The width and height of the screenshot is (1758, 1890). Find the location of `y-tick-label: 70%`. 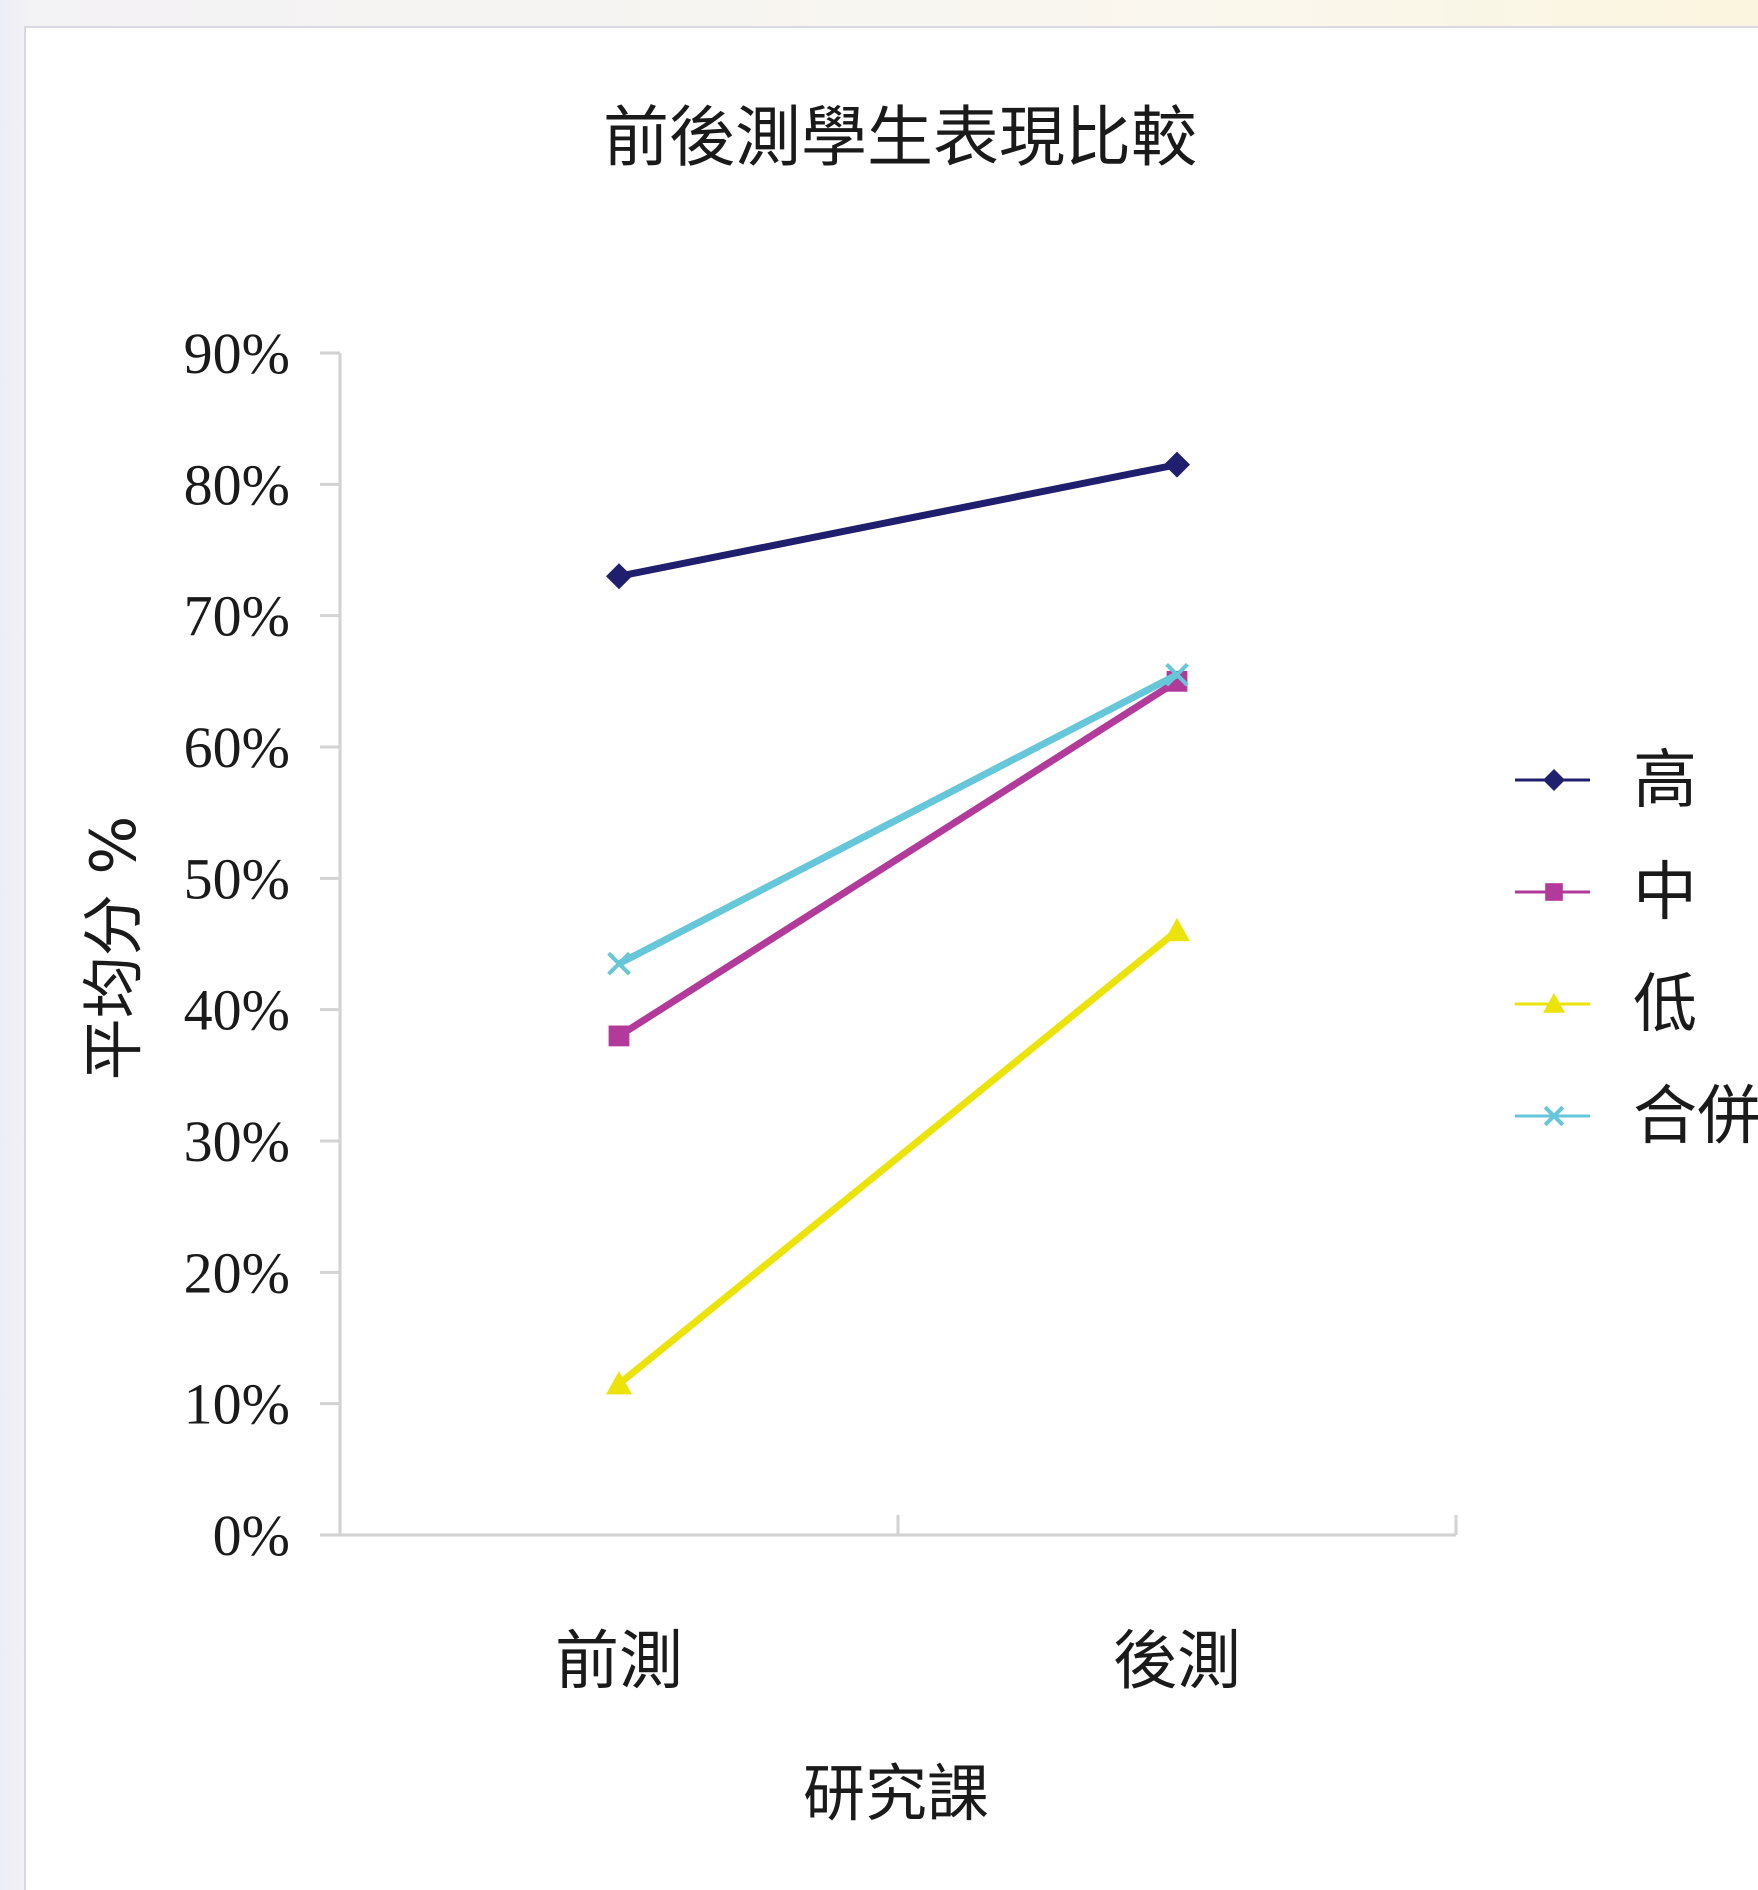

y-tick-label: 70% is located at coordinates (237, 616).